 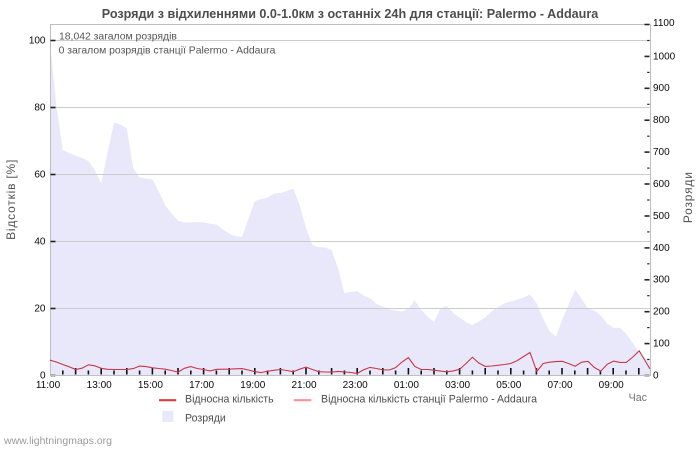 I want to click on svg-text: 900, so click(x=661, y=88).